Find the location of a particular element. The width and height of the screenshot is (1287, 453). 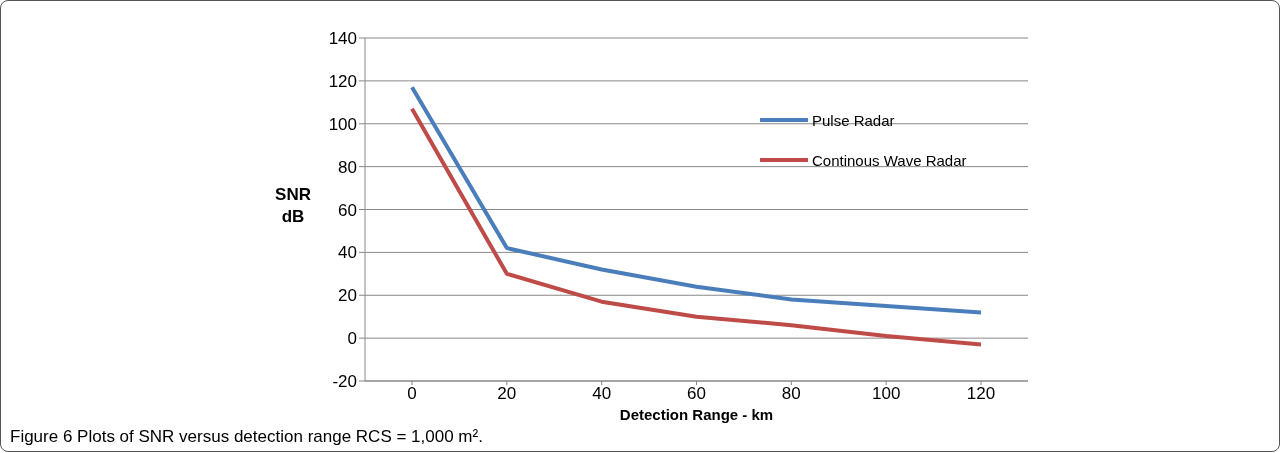

y-tick-label: -20 is located at coordinates (344, 382).